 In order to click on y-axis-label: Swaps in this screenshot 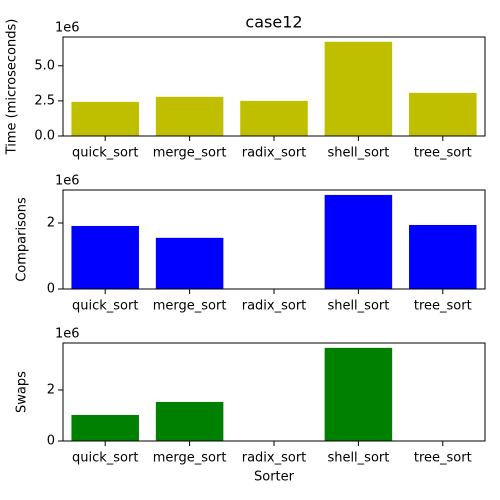, I will do `click(22, 392)`.